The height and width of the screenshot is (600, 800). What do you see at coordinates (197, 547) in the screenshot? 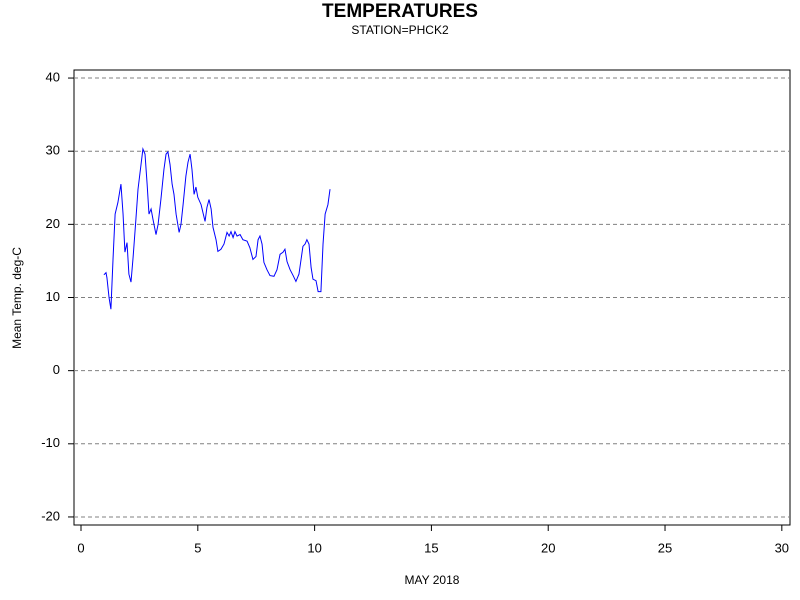
I see `x-tick-label: 5` at bounding box center [197, 547].